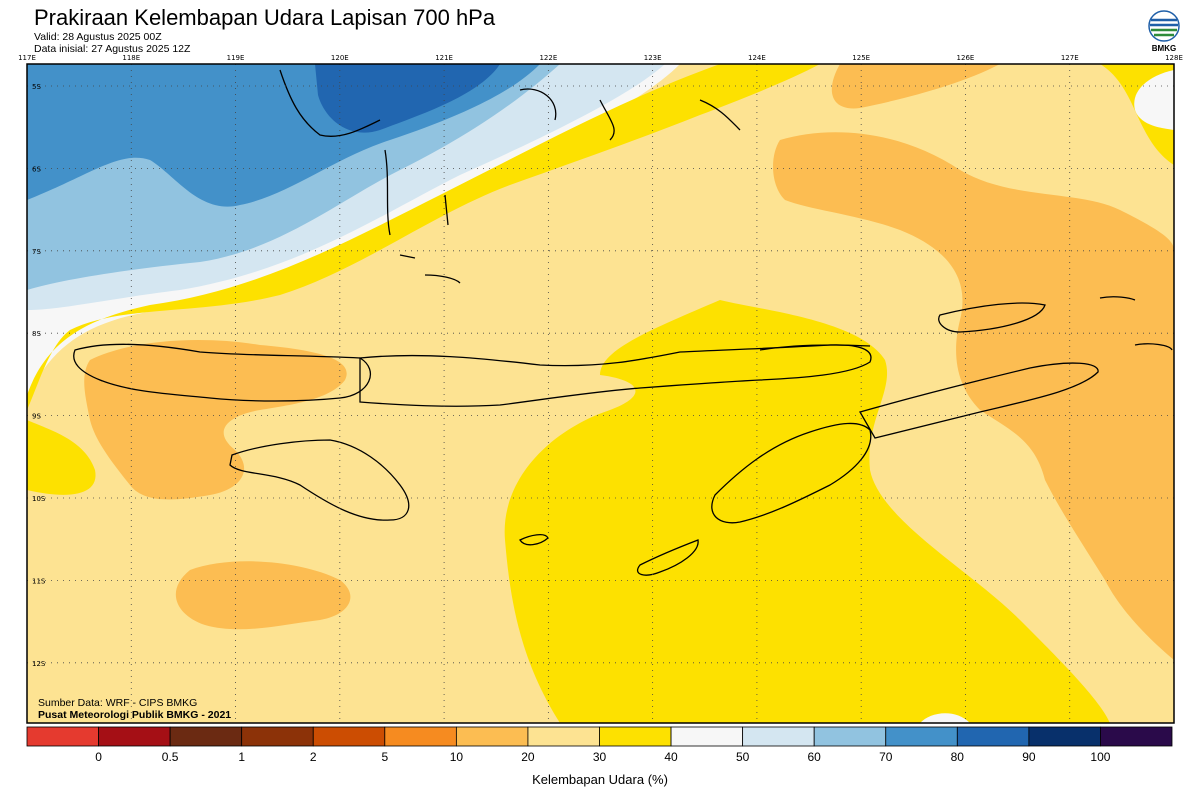 The width and height of the screenshot is (1200, 800). Describe the element at coordinates (653, 58) in the screenshot. I see `lon-tick-label: 123E` at that location.